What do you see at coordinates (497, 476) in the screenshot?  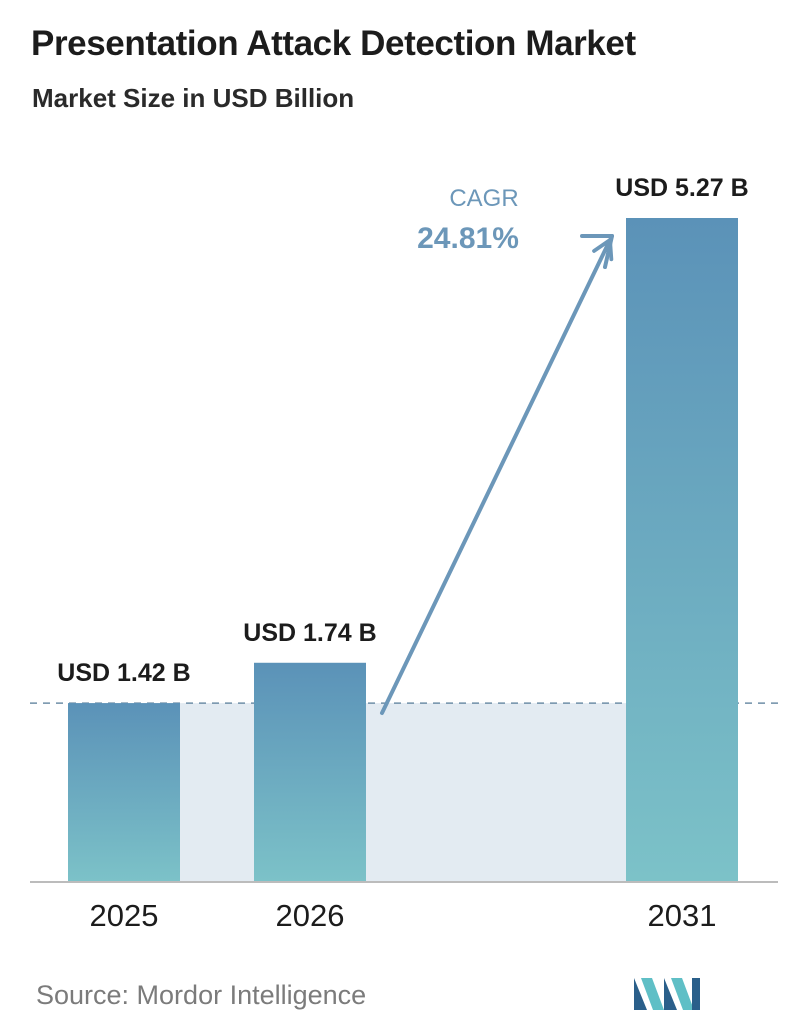 I see `cagr-arrow` at bounding box center [497, 476].